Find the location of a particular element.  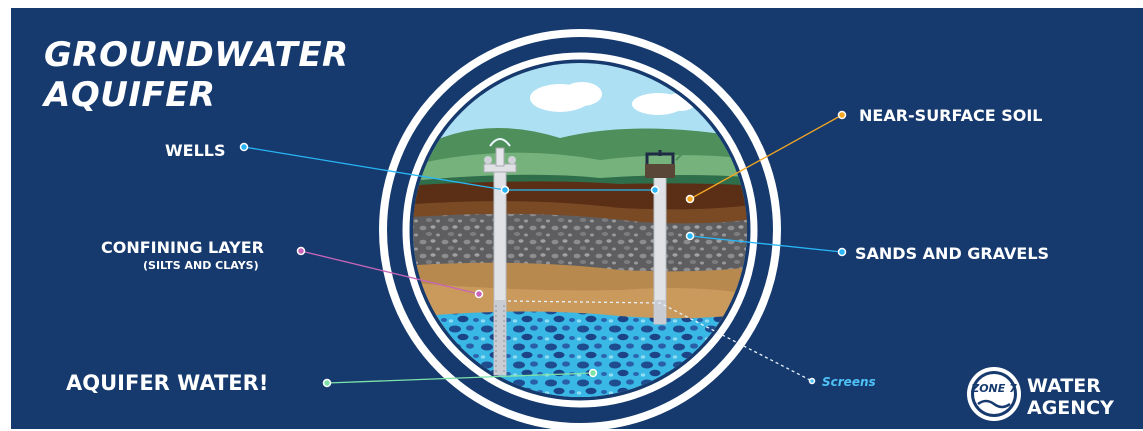

label-wells: WELLS is located at coordinates (195, 150).